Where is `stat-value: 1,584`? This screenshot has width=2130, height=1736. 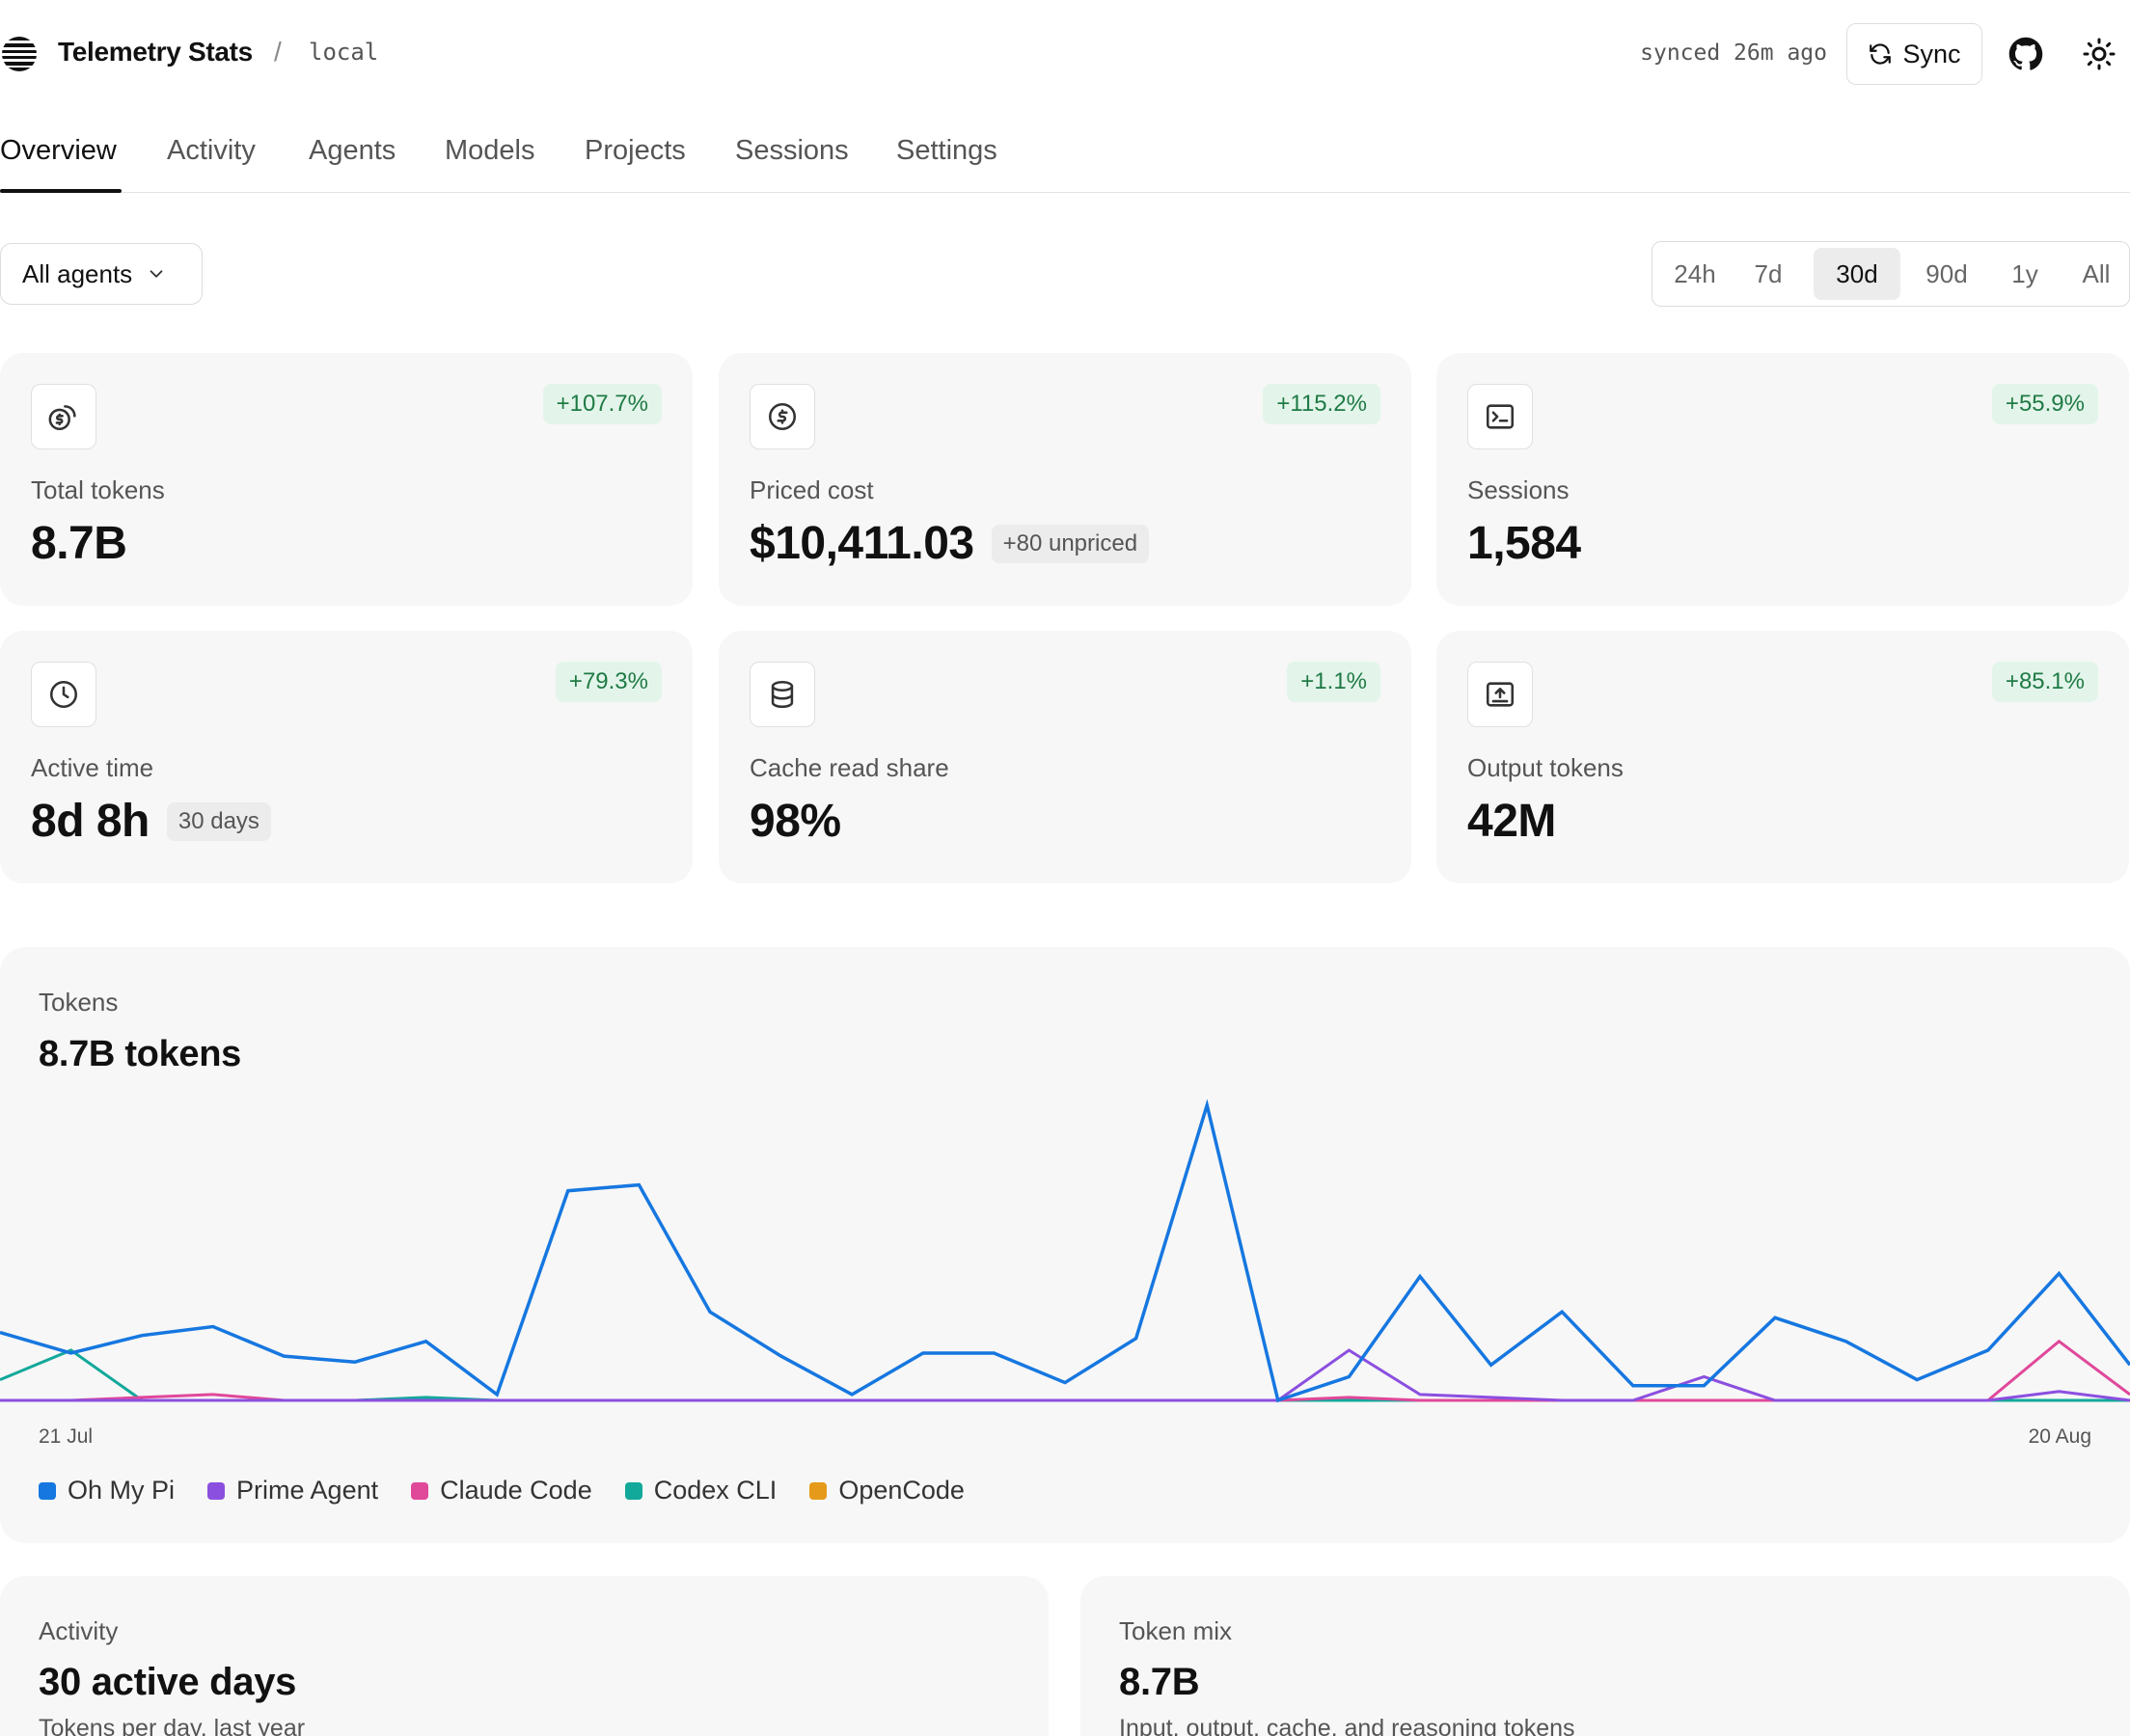 stat-value: 1,584 is located at coordinates (1524, 543).